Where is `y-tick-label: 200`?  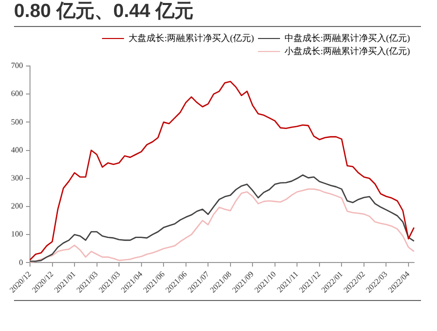
y-tick-label: 200 is located at coordinates (17, 206).